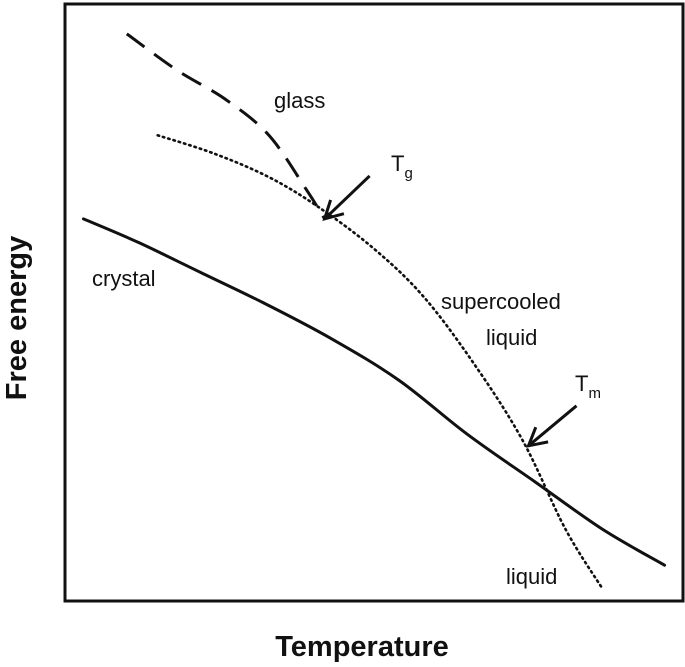 Image resolution: width=685 pixels, height=667 pixels. Describe the element at coordinates (124, 278) in the screenshot. I see `crystal-label: crystal` at that location.